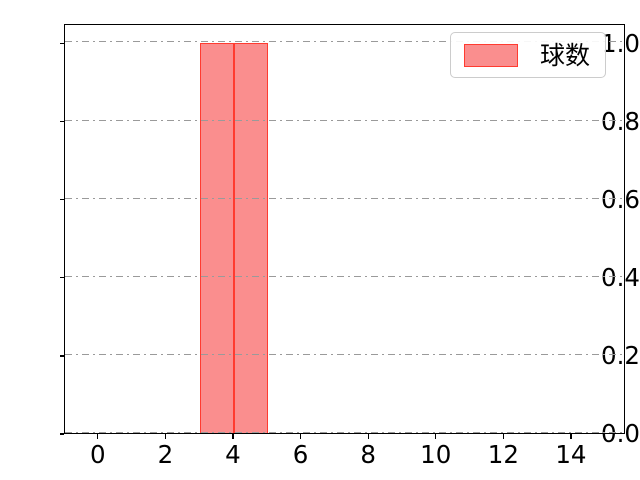 The height and width of the screenshot is (480, 640). I want to click on y-tick-label: 0.6, so click(620, 199).